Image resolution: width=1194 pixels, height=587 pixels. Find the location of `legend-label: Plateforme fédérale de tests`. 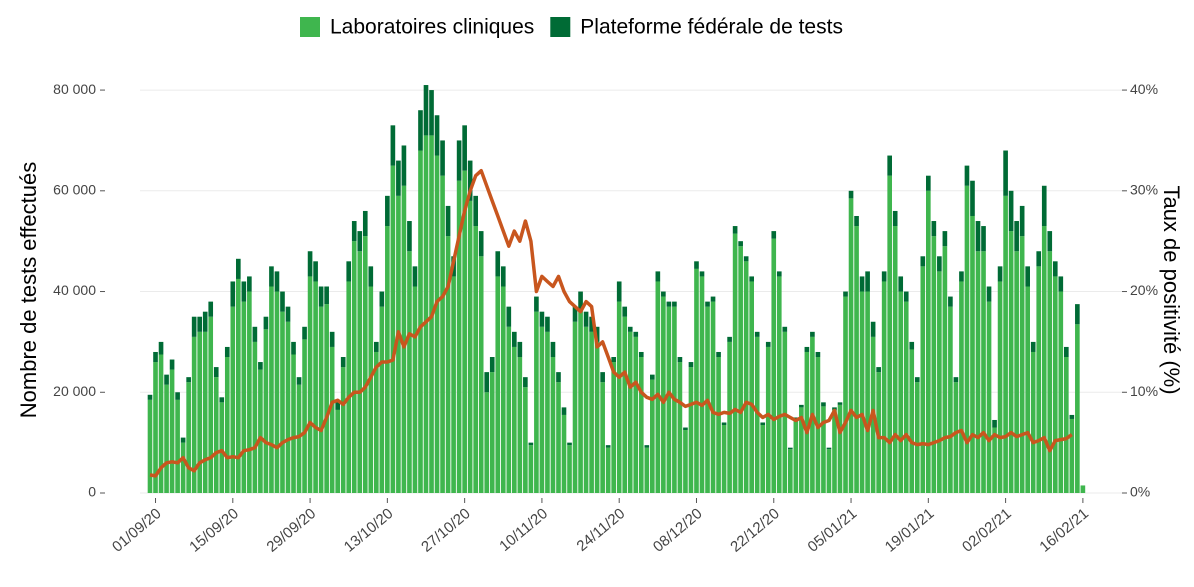

legend-label: Plateforme fédérale de tests is located at coordinates (711, 27).